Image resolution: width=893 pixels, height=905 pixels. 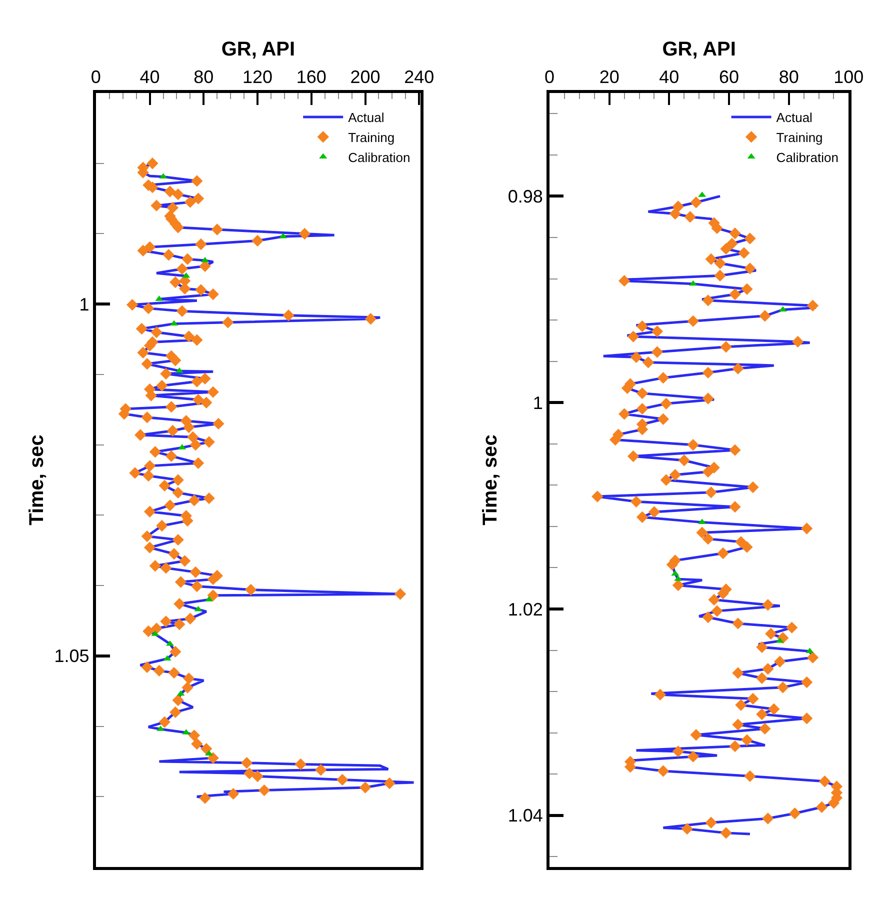 I want to click on x-tick-label: 200, so click(x=365, y=76).